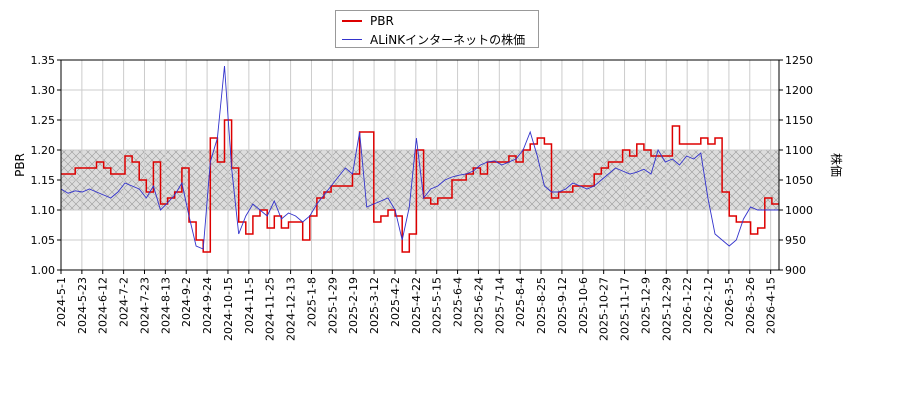  Describe the element at coordinates (799, 120) in the screenshot. I see `right-tick-label: 1150` at that location.